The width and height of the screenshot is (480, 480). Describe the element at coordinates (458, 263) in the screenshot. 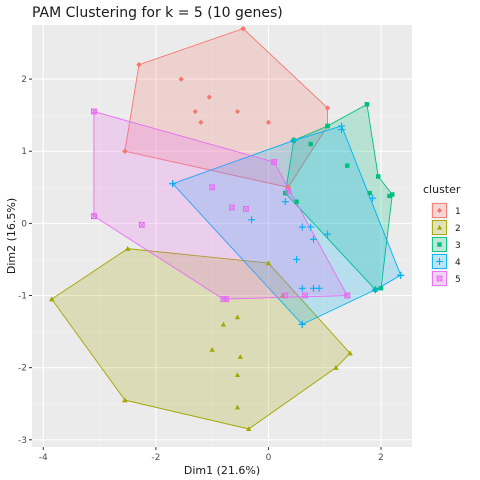

I see `legend-label: 4` at that location.